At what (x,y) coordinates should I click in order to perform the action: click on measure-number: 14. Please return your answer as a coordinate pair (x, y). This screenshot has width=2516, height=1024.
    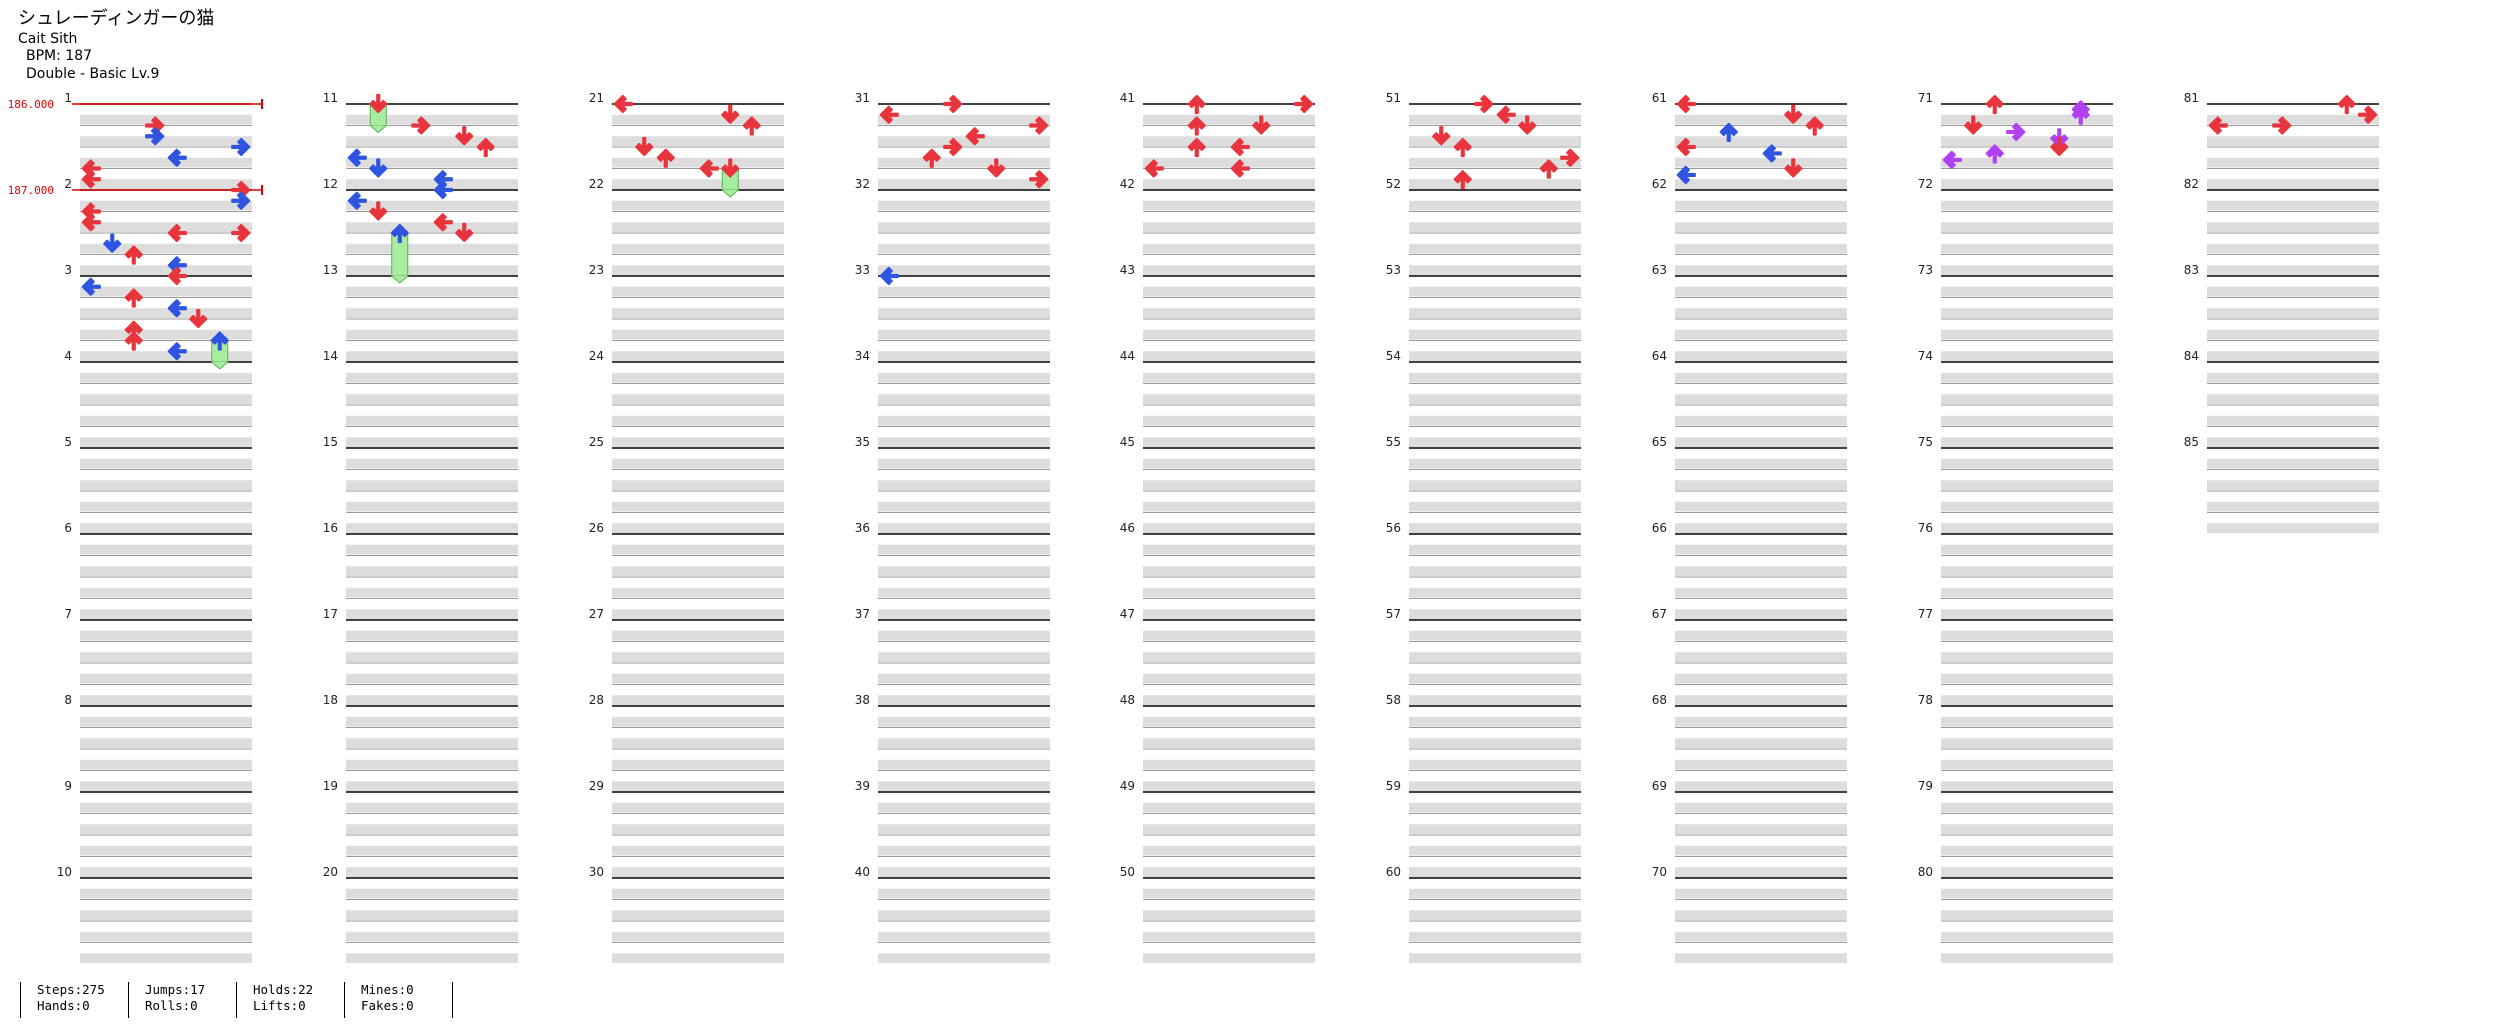
    Looking at the image, I should click on (330, 356).